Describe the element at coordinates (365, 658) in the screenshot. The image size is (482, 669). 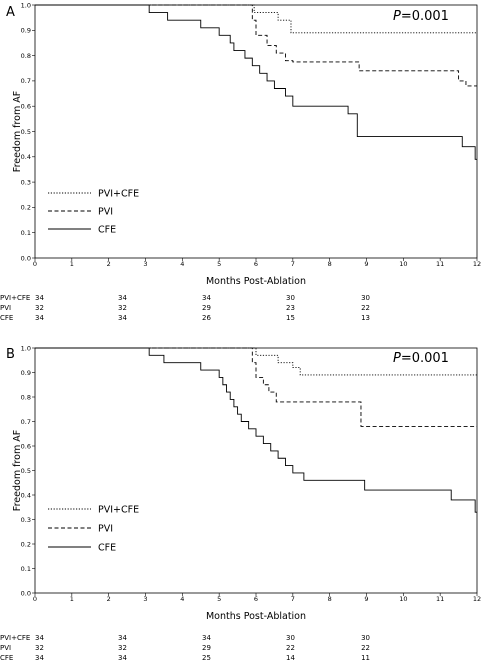
I see `risk-value: 11` at that location.